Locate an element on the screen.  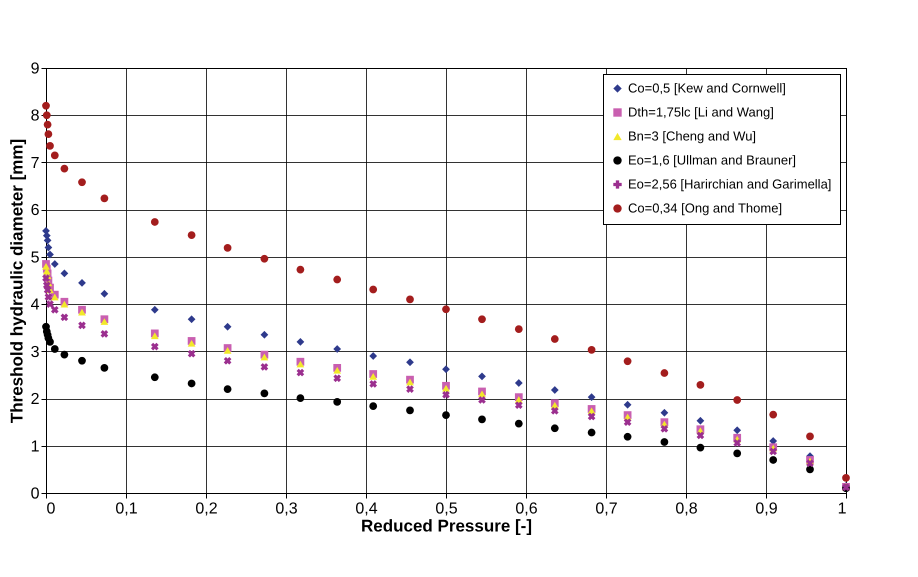
x-axis-title: Reduced Pressure [-] is located at coordinates (446, 526).